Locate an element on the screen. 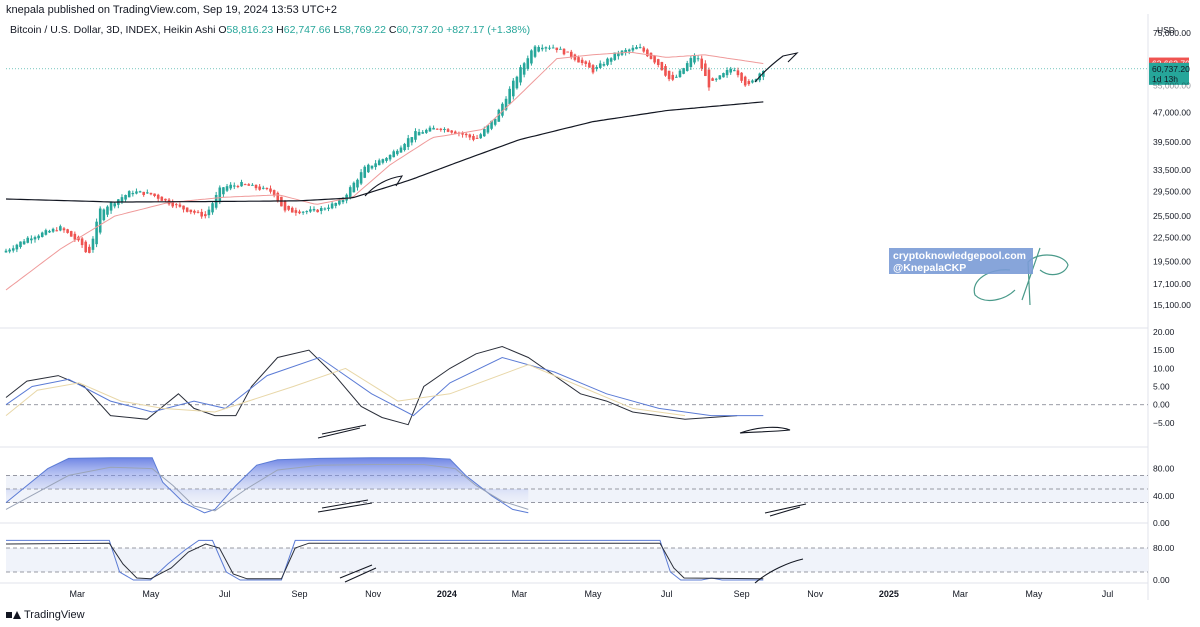  price-tick-label: 25,500.00 is located at coordinates (1172, 216).